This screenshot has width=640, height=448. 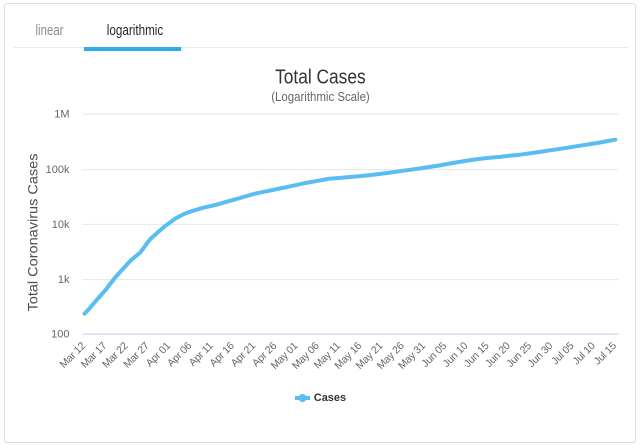 What do you see at coordinates (61, 115) in the screenshot?
I see `svg-text: 1M` at bounding box center [61, 115].